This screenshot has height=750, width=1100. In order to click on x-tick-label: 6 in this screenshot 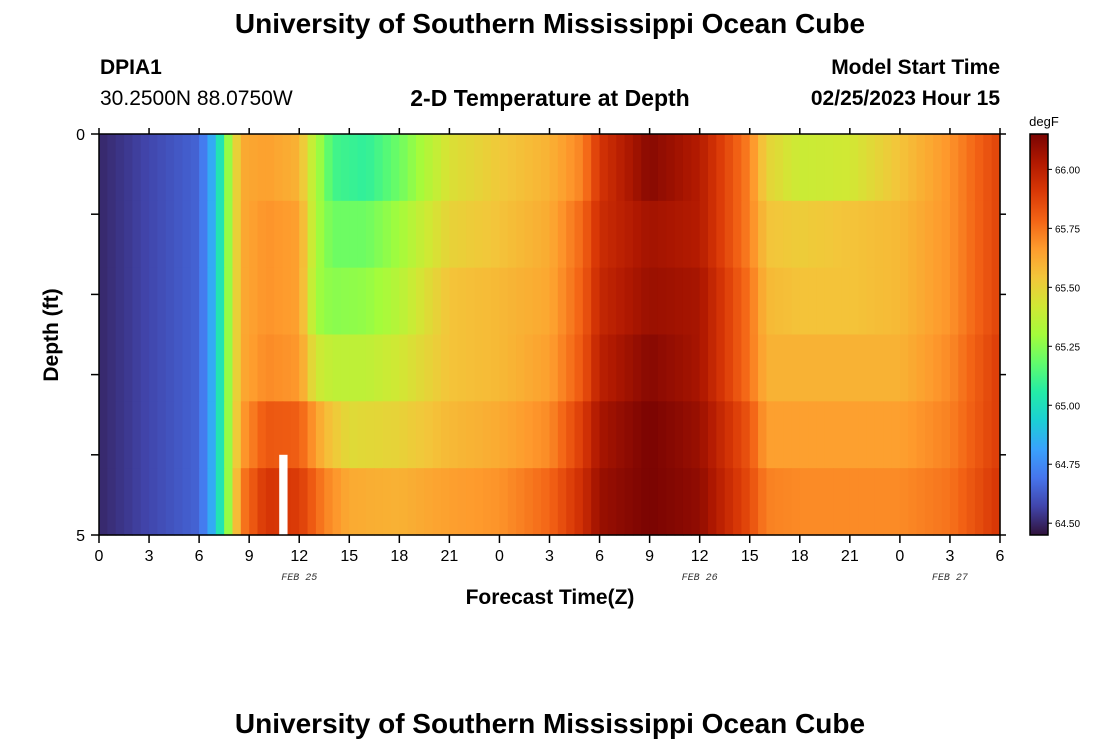, I will do `click(599, 556)`.